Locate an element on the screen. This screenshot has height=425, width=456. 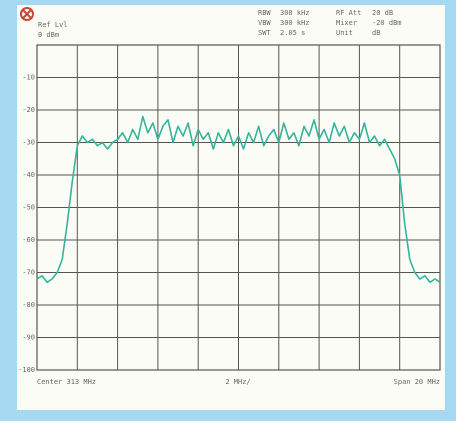
setting-text: RBW is located at coordinates (264, 13).